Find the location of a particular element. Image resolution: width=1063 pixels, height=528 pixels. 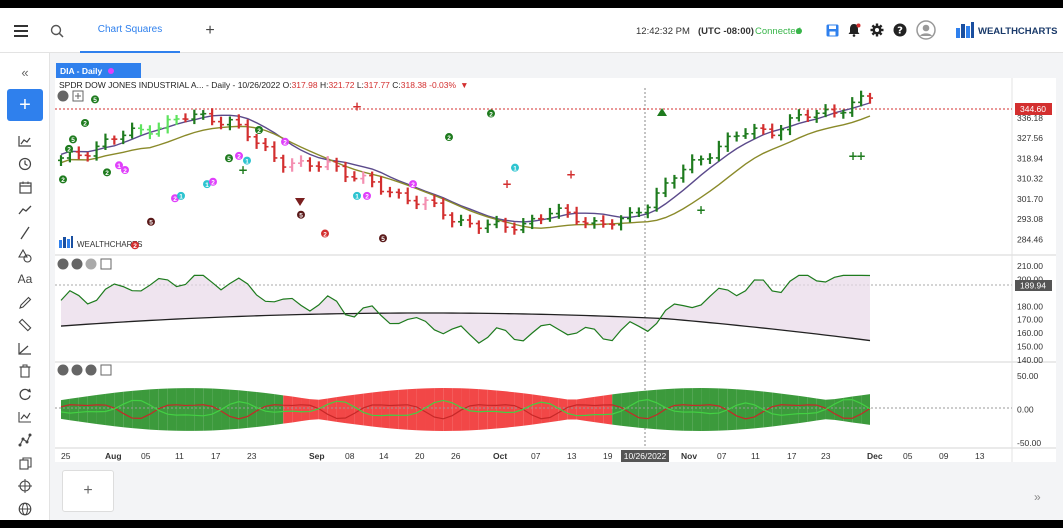

expand-chevron-icon: » is located at coordinates (1037, 497).